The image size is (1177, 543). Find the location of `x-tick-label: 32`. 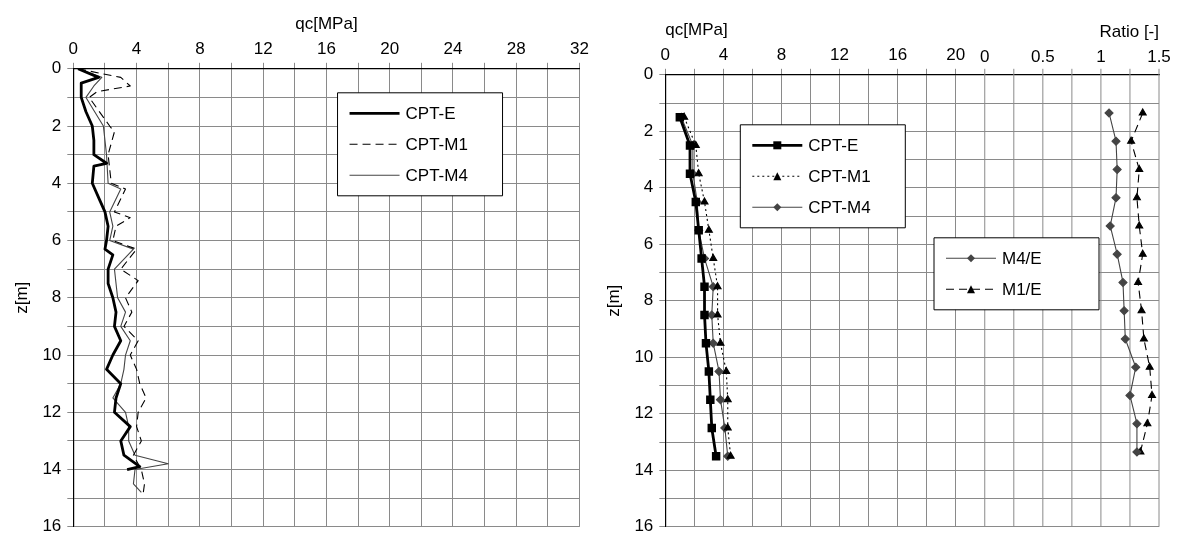

x-tick-label: 32 is located at coordinates (580, 49).